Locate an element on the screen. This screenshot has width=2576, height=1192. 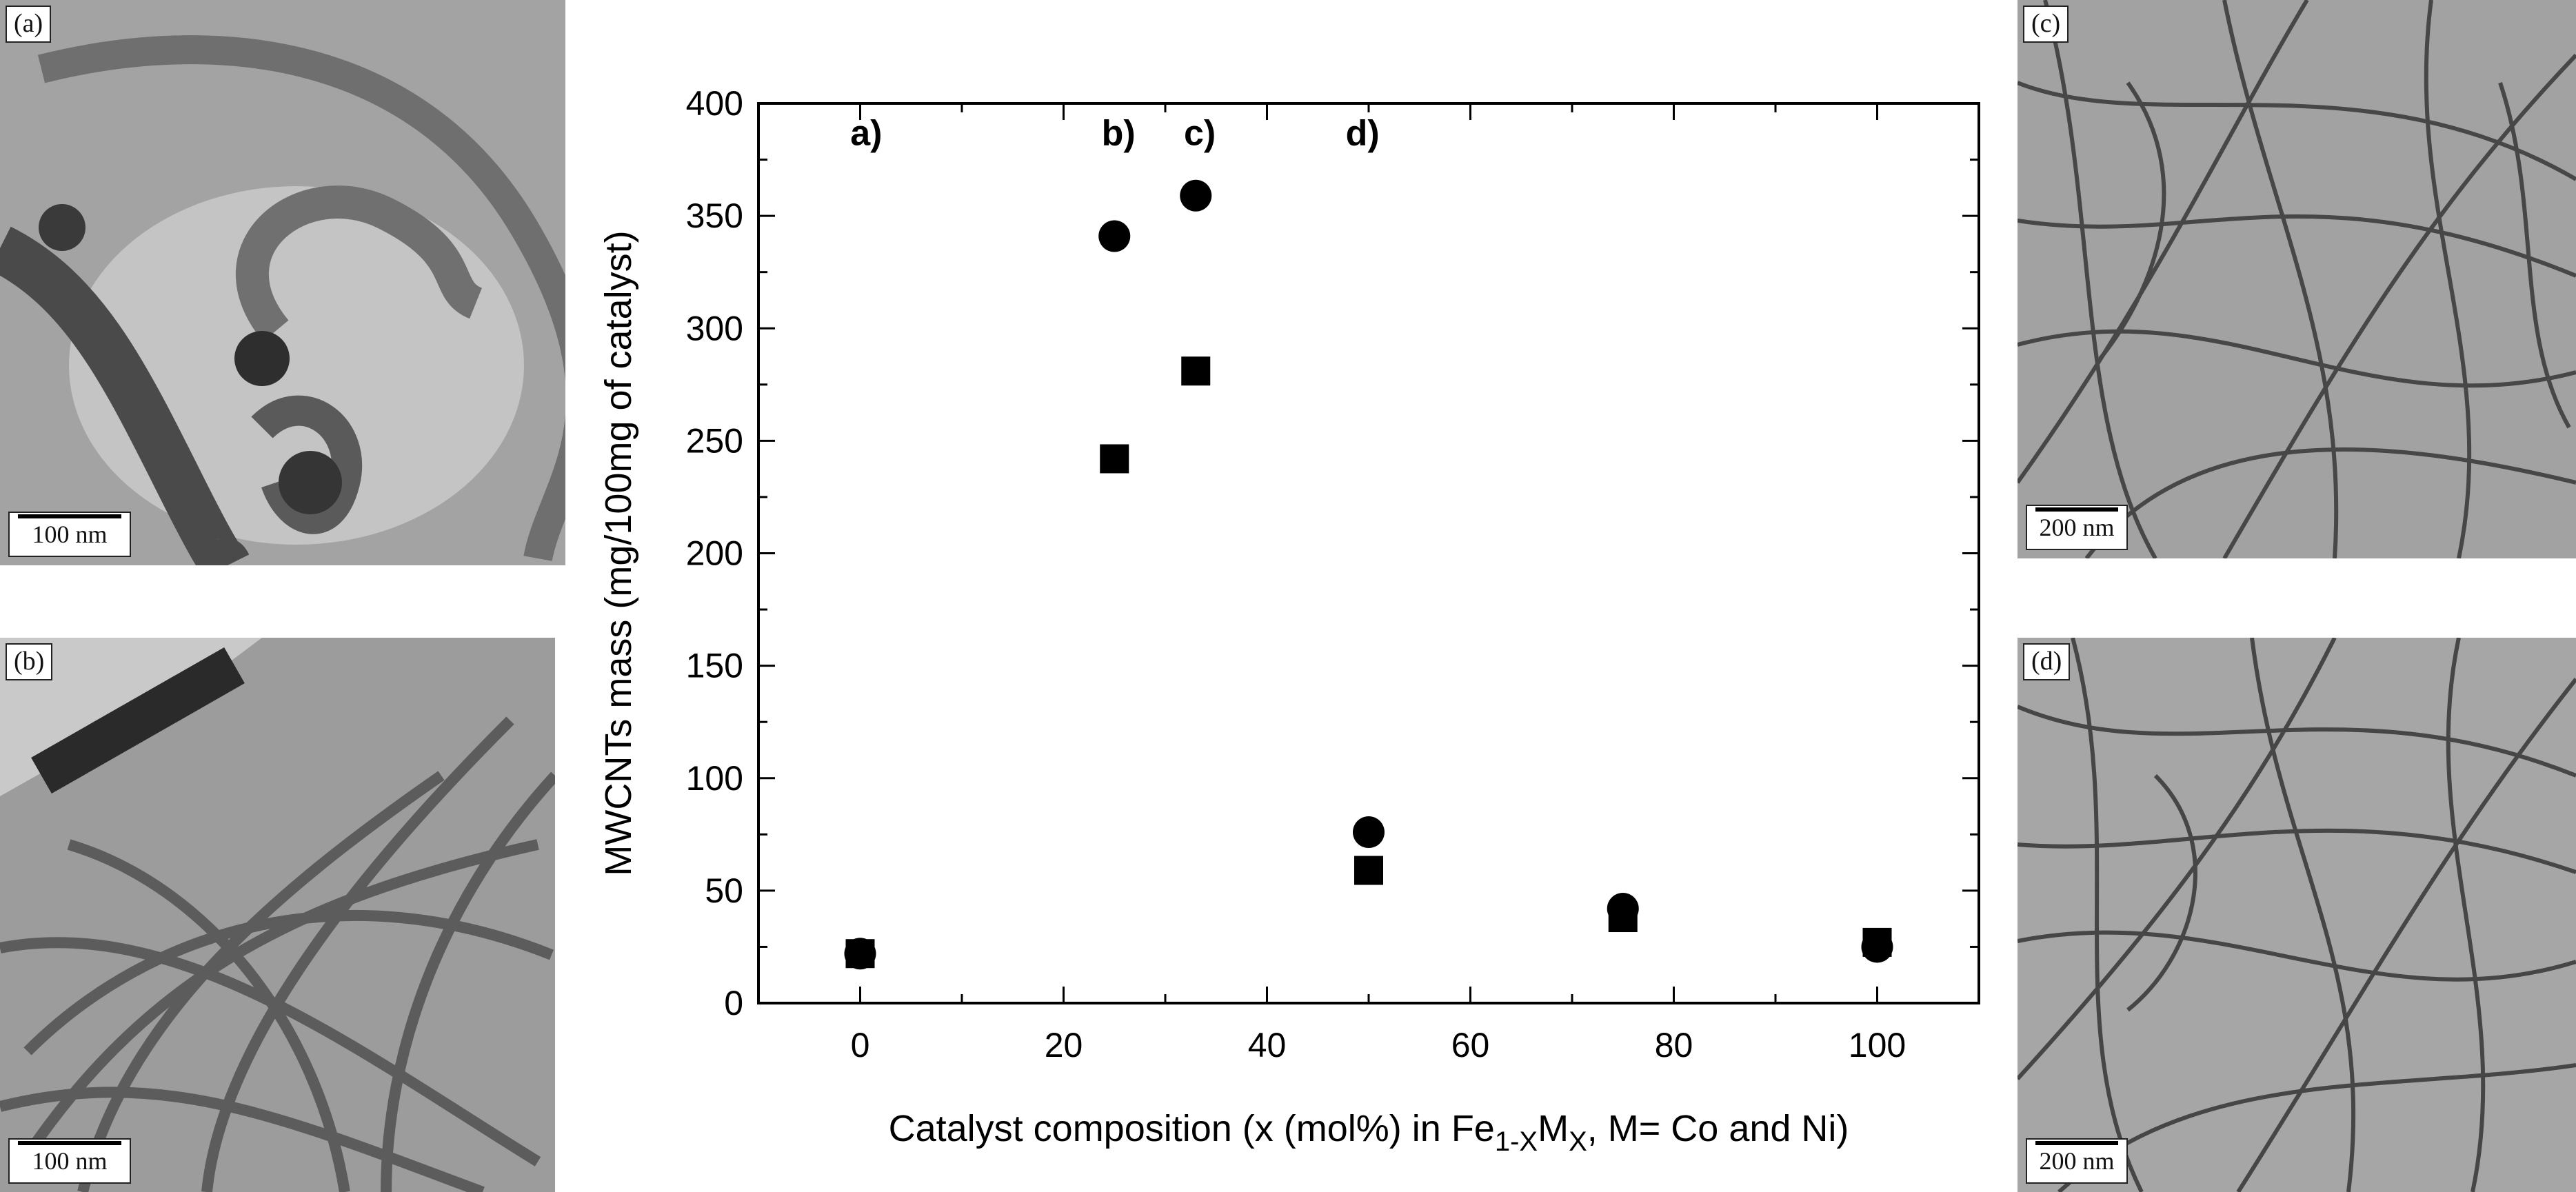
x-tick-label: 0 is located at coordinates (860, 1045).